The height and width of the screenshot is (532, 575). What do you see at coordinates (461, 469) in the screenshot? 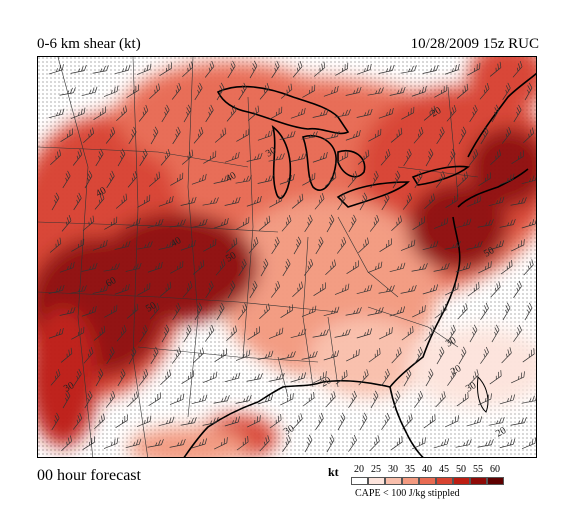
I see `legend-label-50: 50` at bounding box center [461, 469].